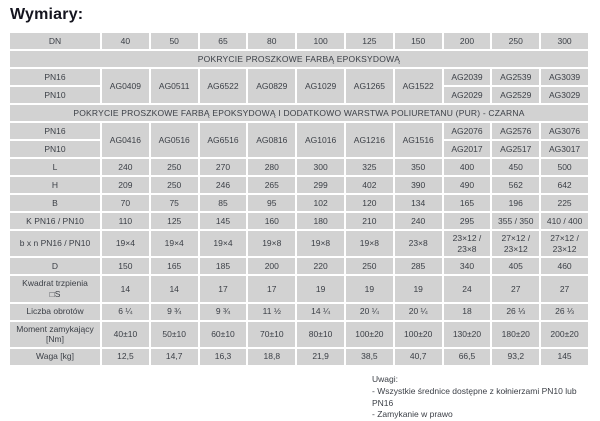 The image size is (600, 421). What do you see at coordinates (223, 167) in the screenshot?
I see `table-cell: 270` at bounding box center [223, 167].